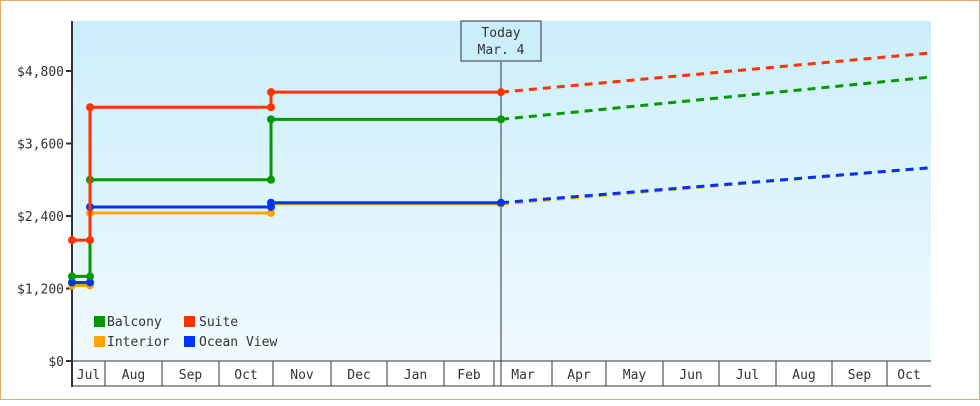 This screenshot has width=980, height=406. I want to click on legend-item-suite: Suite, so click(211, 322).